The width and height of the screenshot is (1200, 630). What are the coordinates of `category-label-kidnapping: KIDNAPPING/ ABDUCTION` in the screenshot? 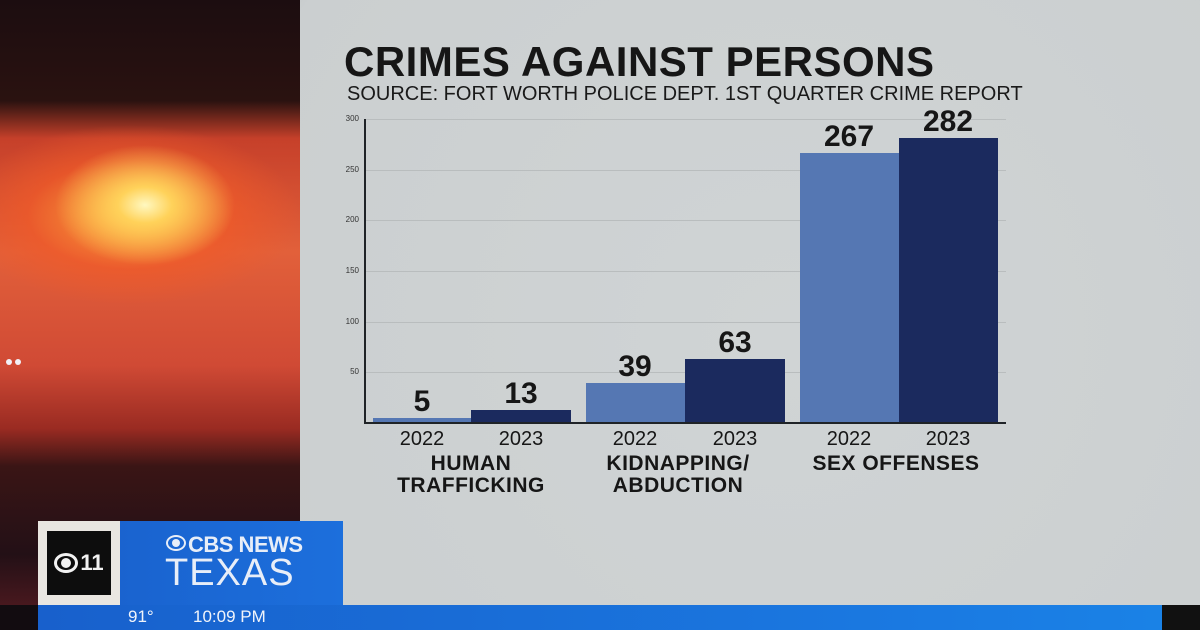 It's located at (678, 475).